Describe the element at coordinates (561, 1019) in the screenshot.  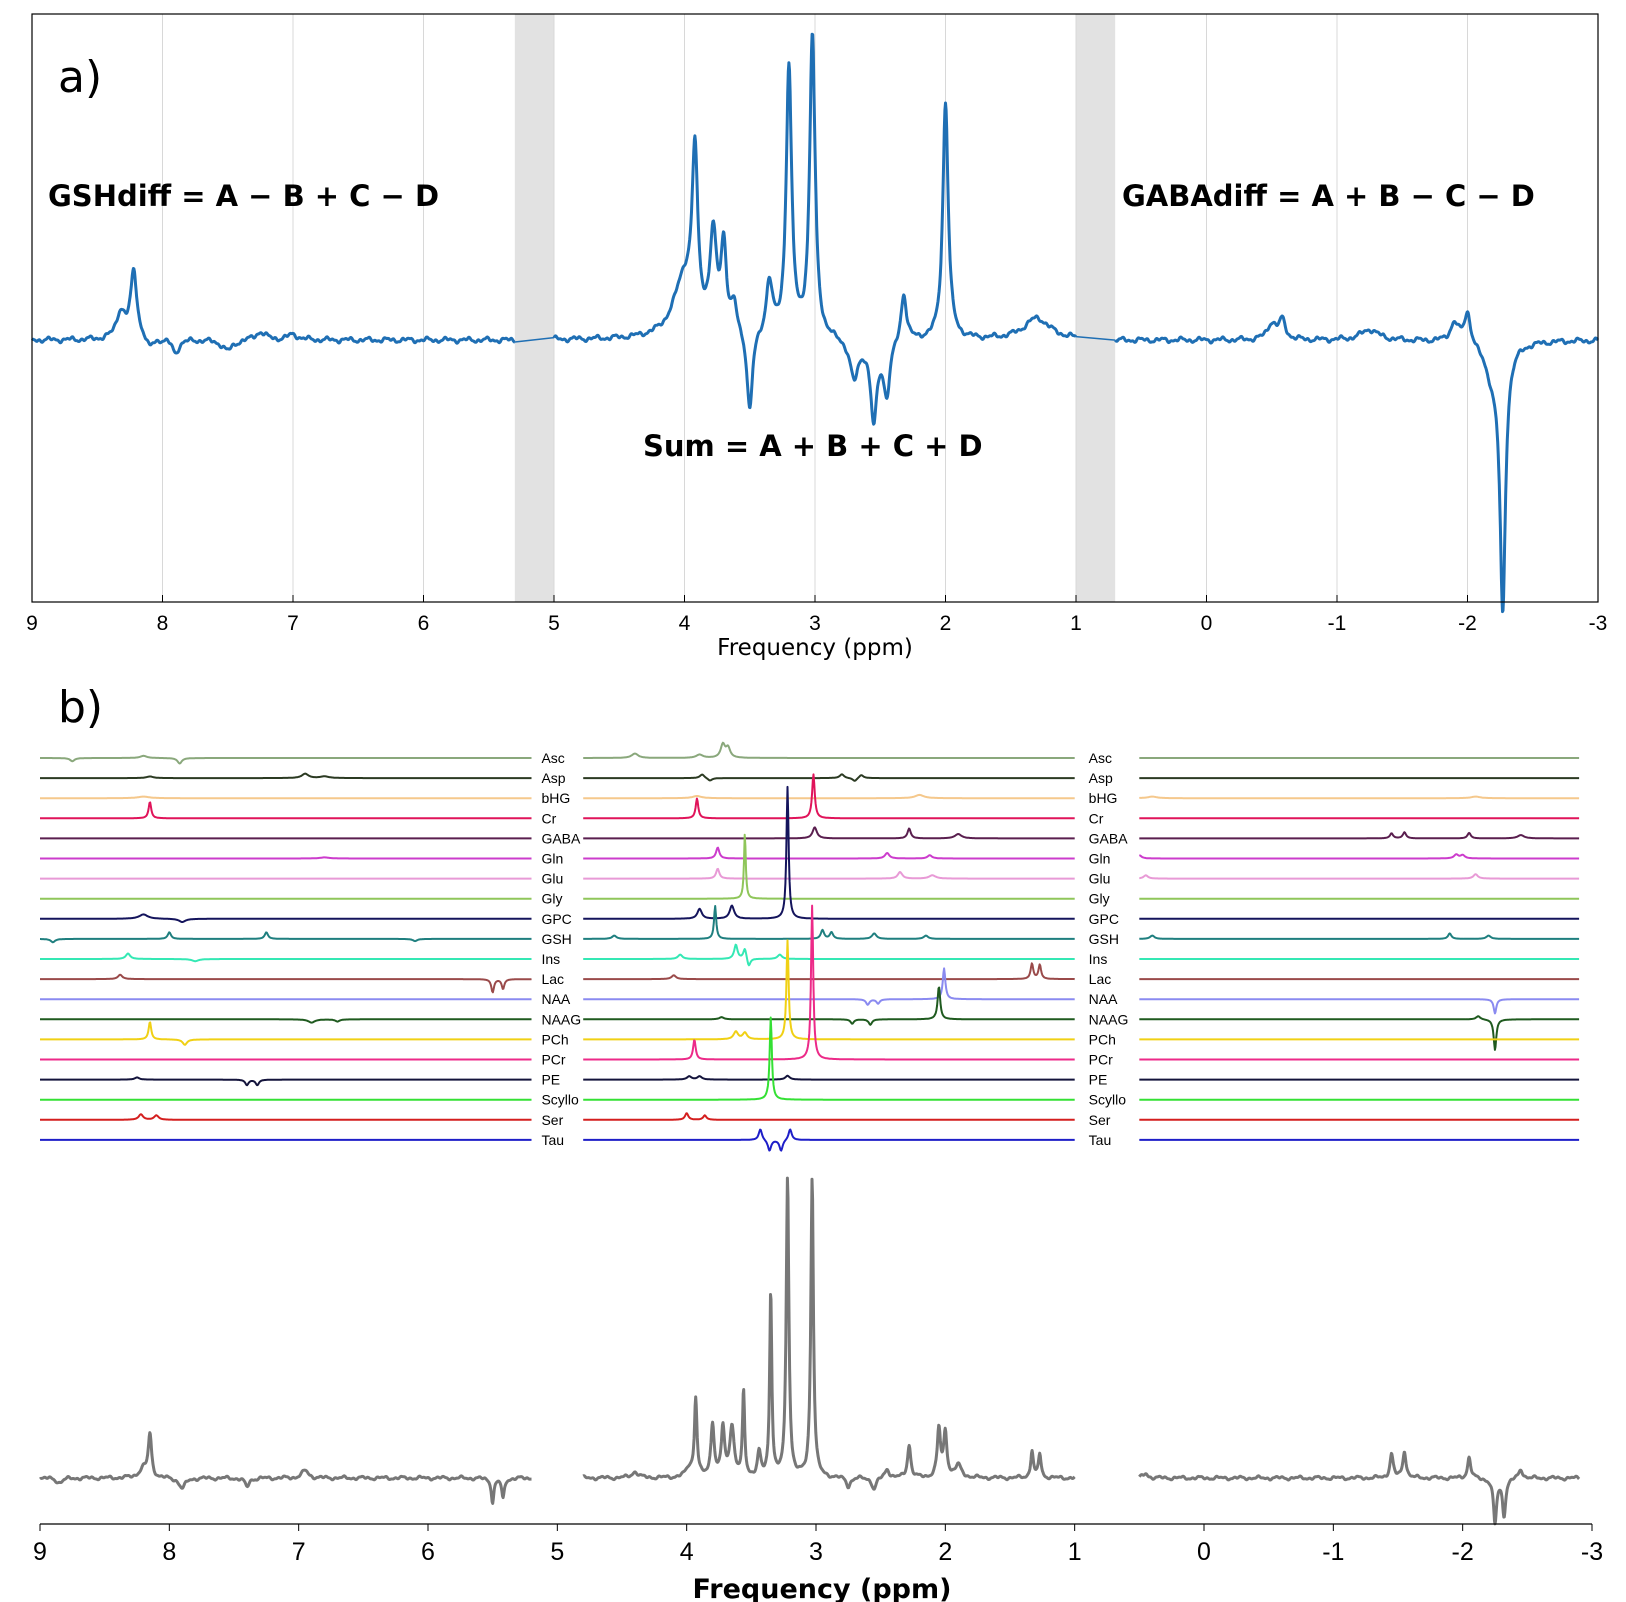
I see `metabolite-label: NAAG` at that location.